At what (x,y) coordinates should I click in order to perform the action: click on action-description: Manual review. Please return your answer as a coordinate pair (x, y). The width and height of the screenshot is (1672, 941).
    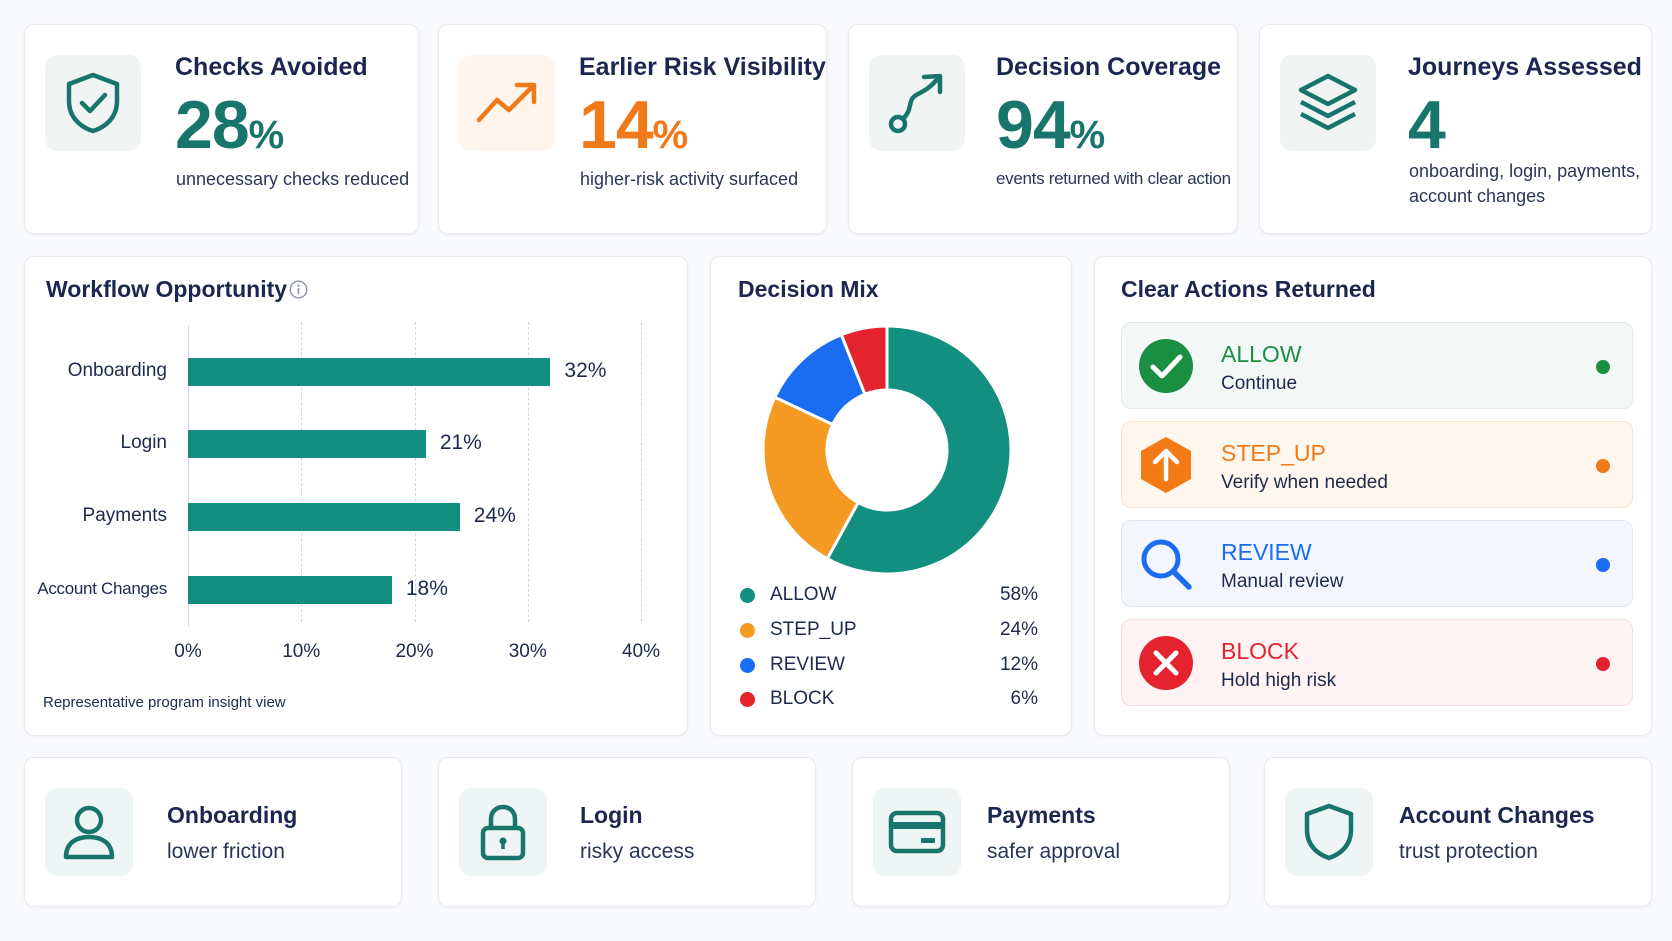
    Looking at the image, I should click on (1282, 581).